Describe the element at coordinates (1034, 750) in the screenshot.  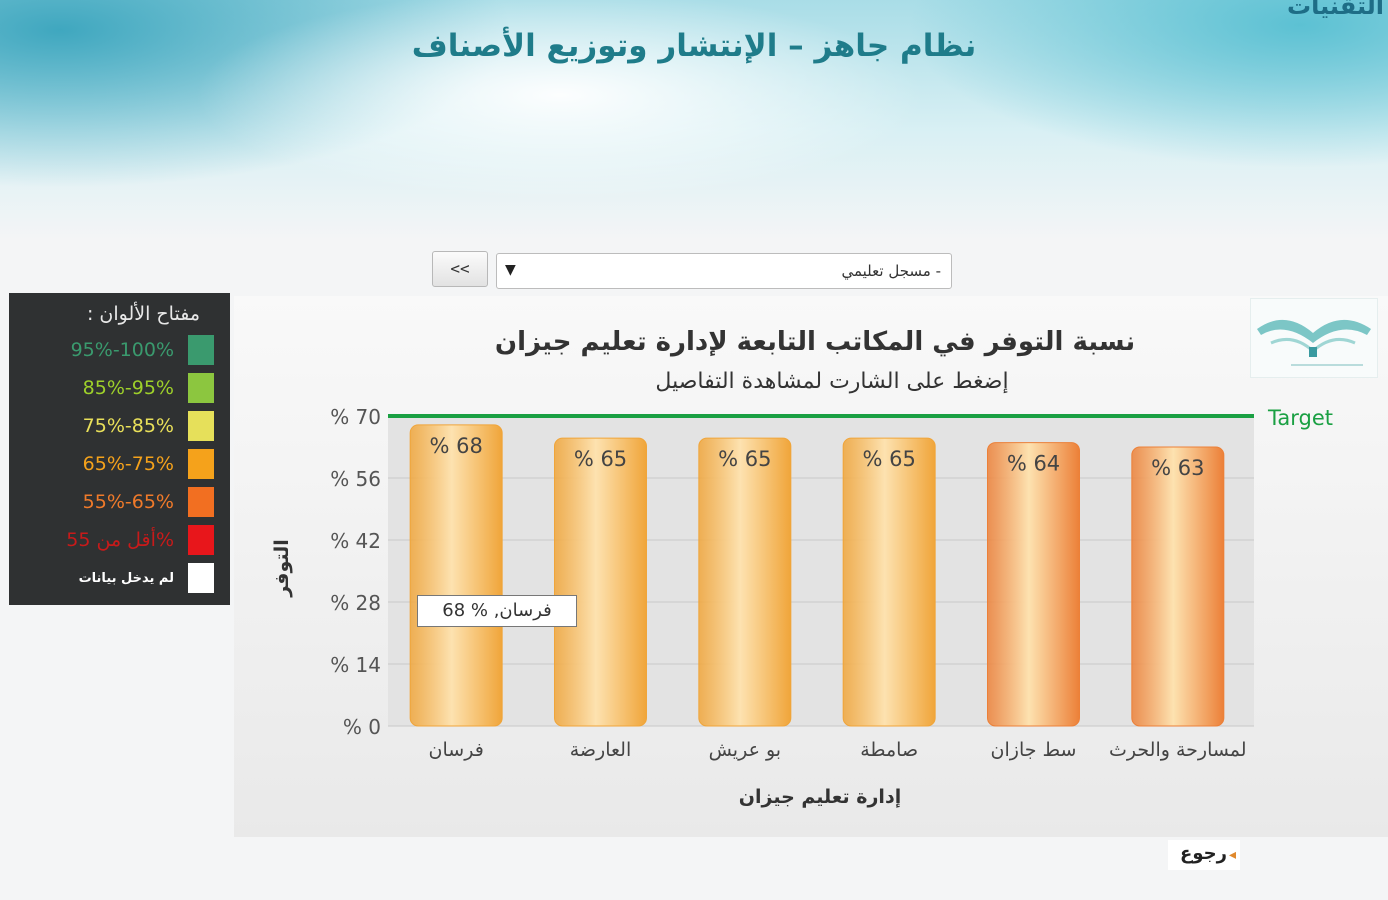
I see `x-tick-label: سط جازان` at that location.